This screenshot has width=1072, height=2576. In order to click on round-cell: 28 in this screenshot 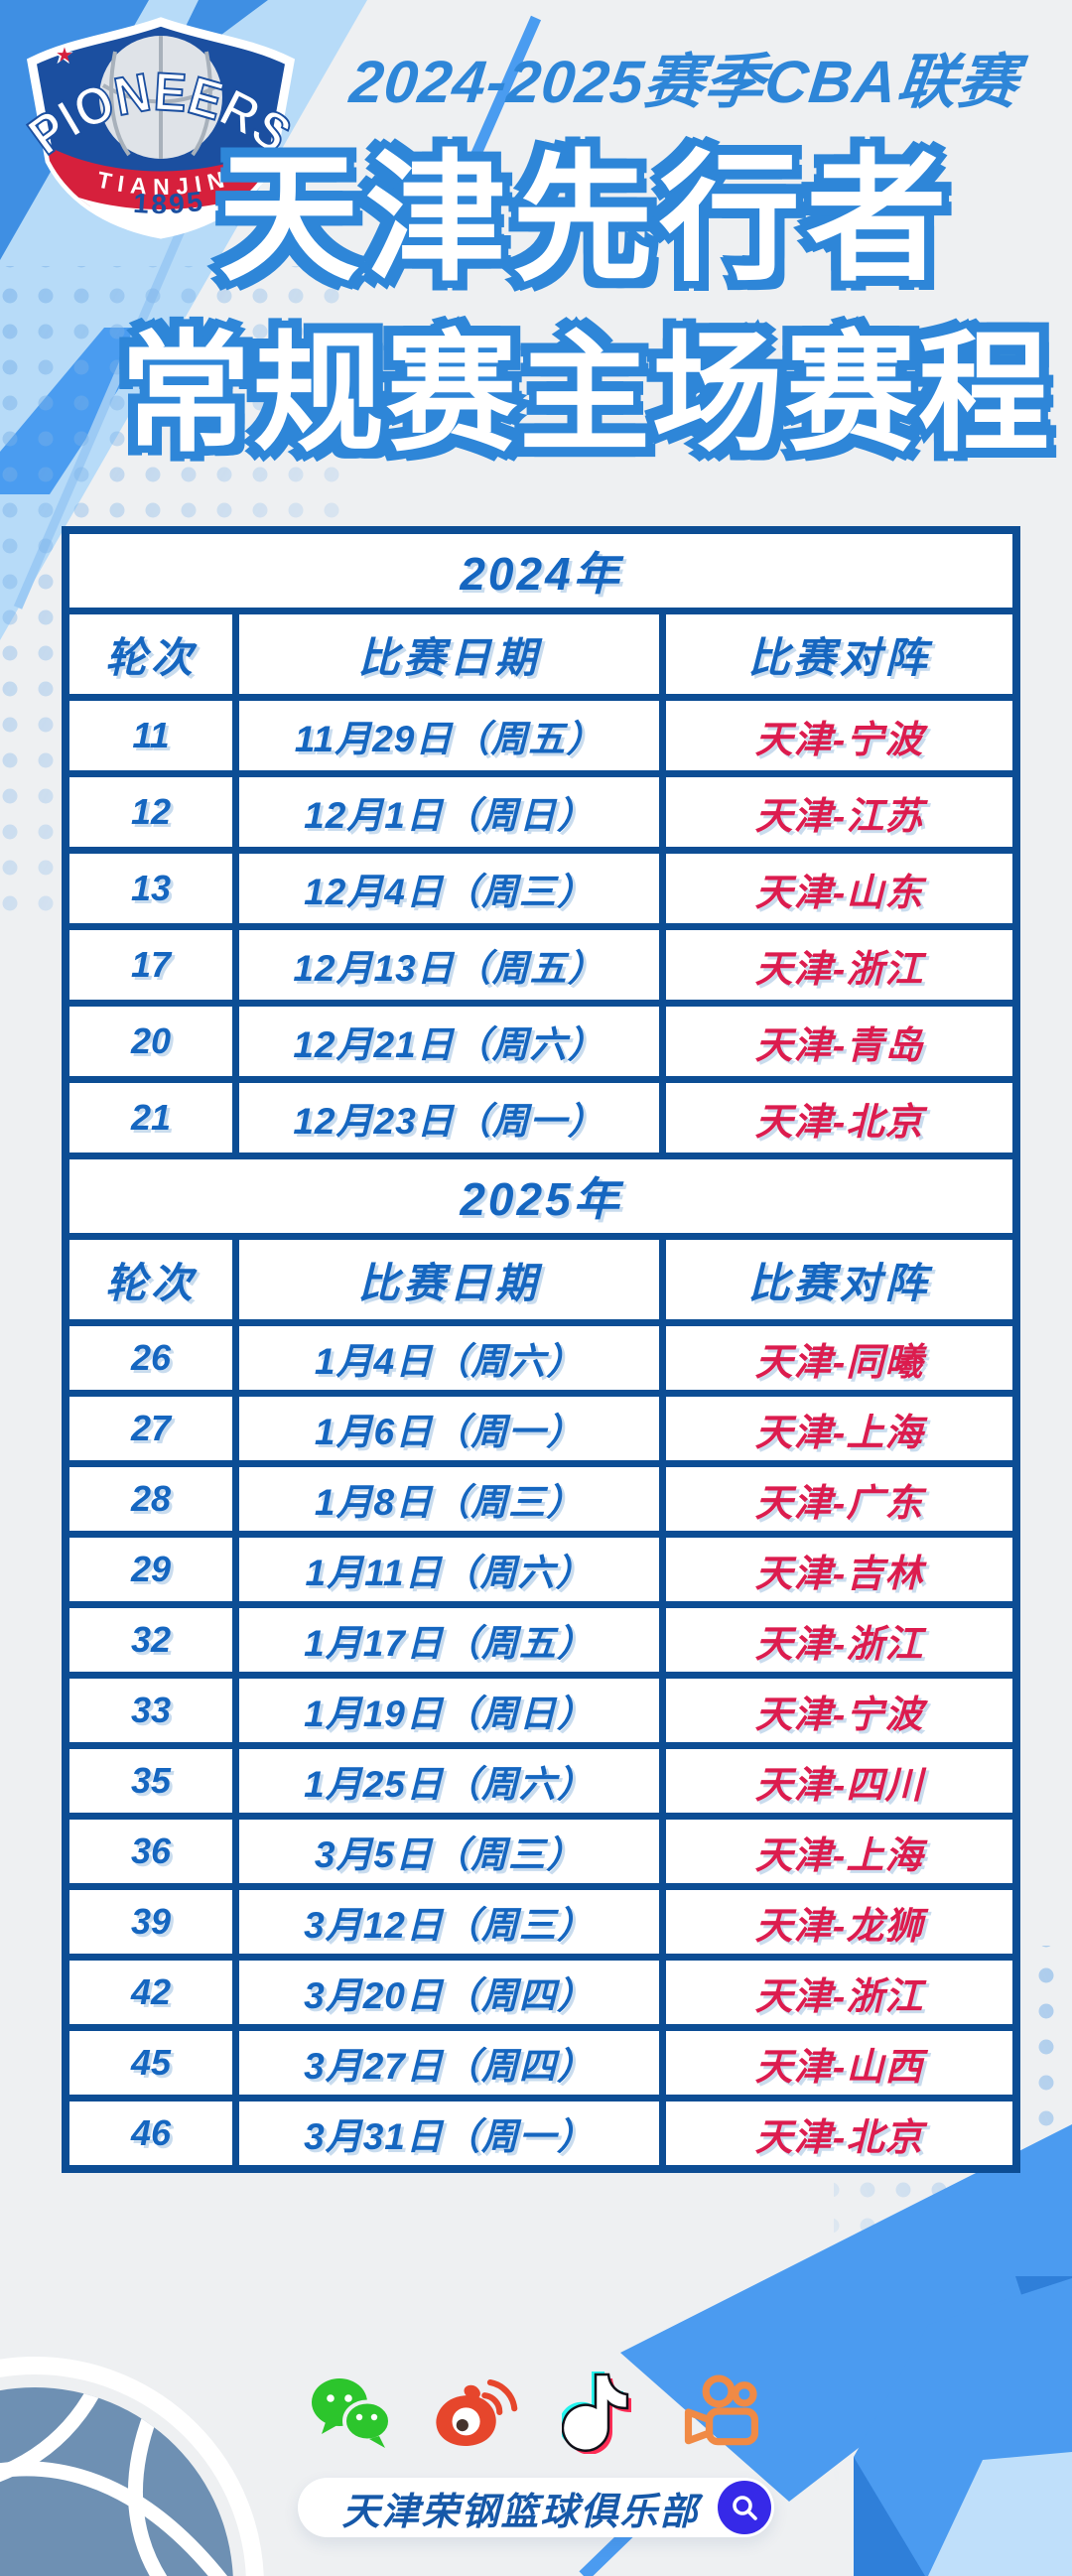, I will do `click(150, 1499)`.